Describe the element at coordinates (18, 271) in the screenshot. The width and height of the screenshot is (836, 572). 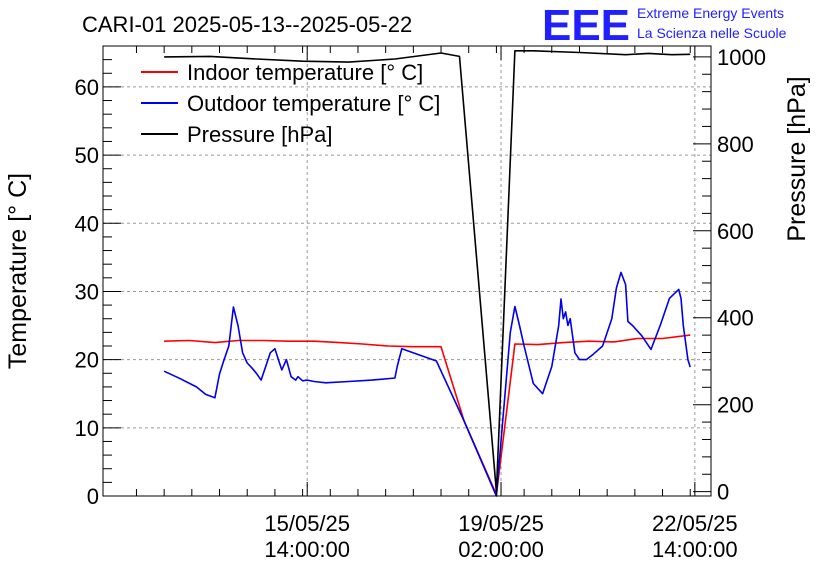
I see `y-axis-left-title: Temperature [° C]` at that location.